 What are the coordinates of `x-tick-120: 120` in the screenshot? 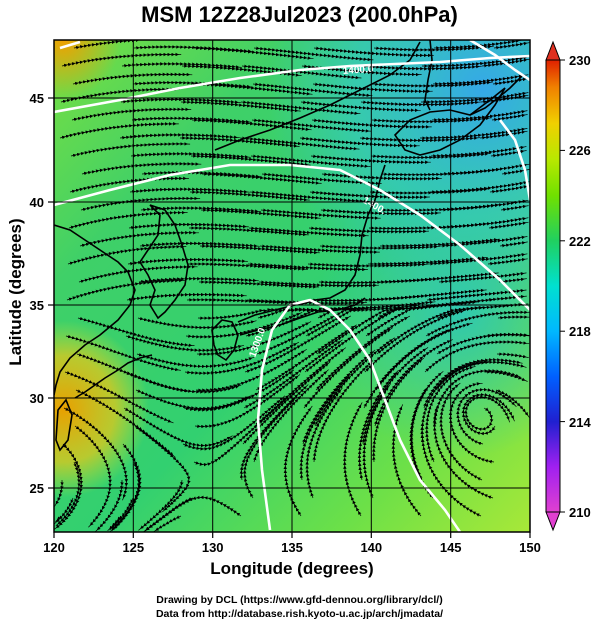 It's located at (54, 547).